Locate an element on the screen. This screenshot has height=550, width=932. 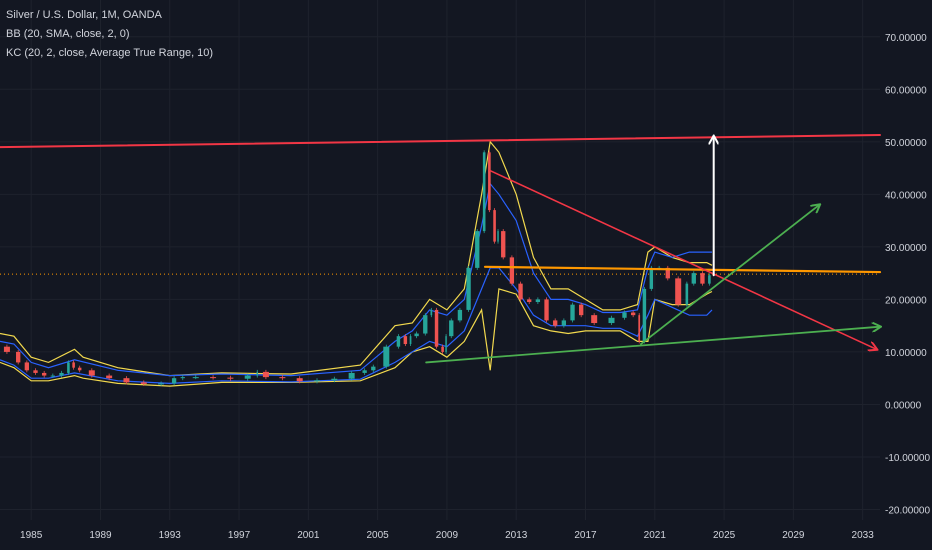
y-tick-label: 10.00000 is located at coordinates (906, 353).